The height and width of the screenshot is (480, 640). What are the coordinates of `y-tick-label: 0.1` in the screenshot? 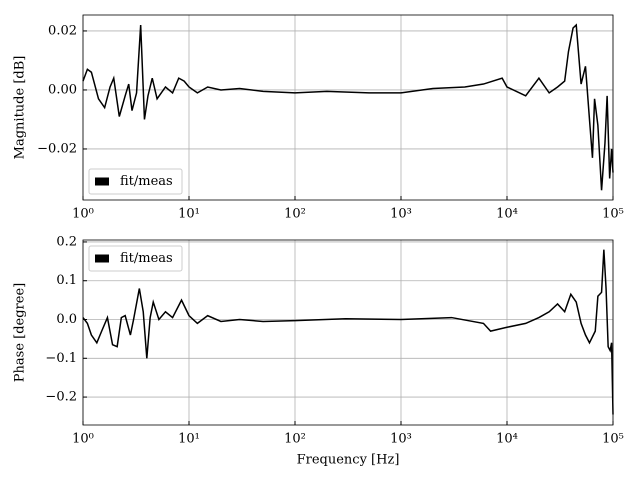 It's located at (66, 280).